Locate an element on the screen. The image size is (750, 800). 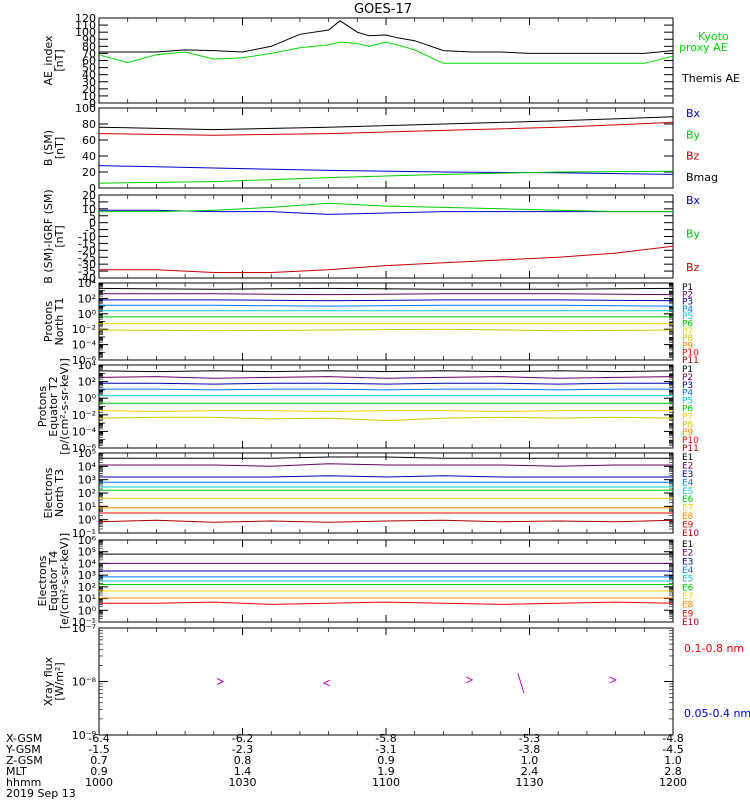
y-axis-label: Protons is located at coordinates (48, 321).